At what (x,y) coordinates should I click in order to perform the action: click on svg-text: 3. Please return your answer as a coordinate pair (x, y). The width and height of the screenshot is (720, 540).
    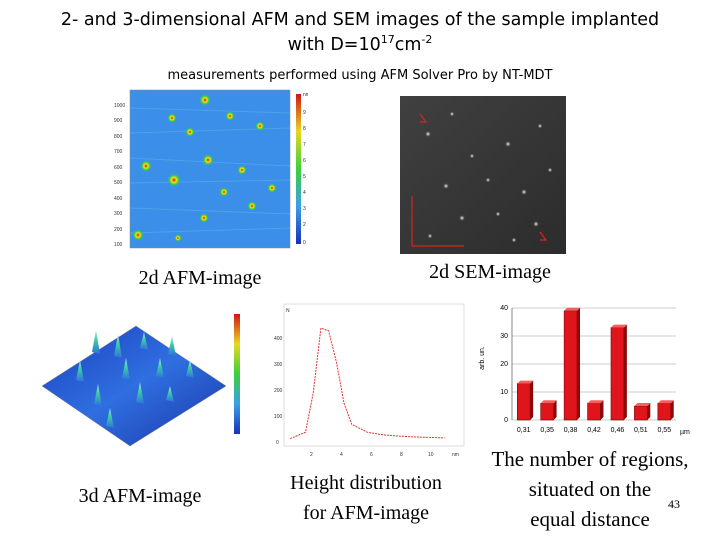
    Looking at the image, I should click on (304, 209).